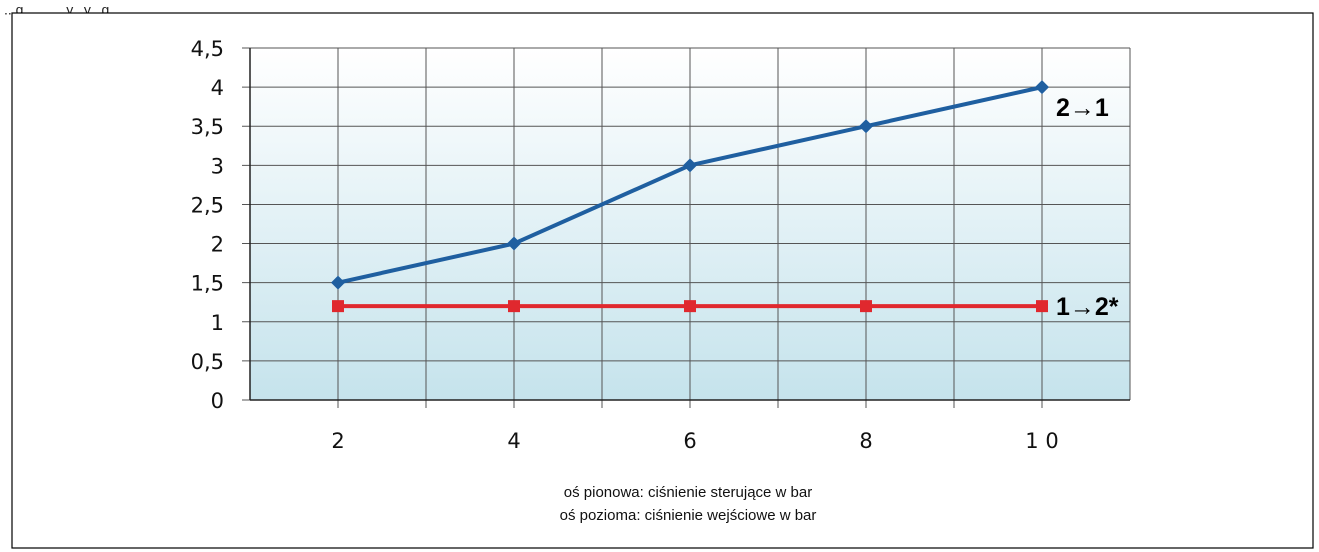 The image size is (1319, 552). Describe the element at coordinates (1082, 108) in the screenshot. I see `series-label-1: 2→1` at that location.